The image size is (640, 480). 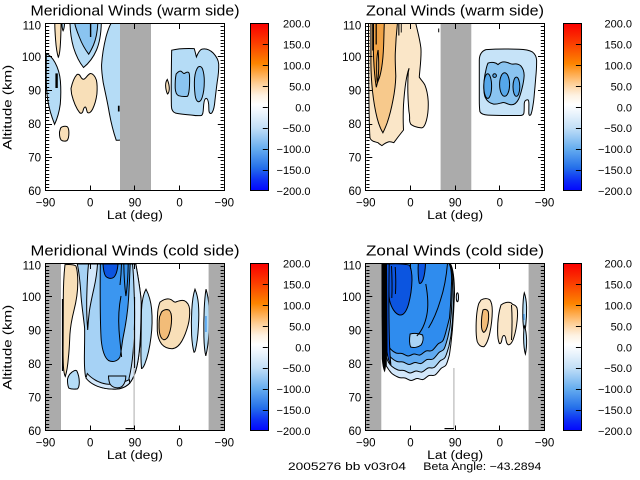 What do you see at coordinates (455, 251) in the screenshot?
I see `svg-text: Zonal Winds (cold side)` at bounding box center [455, 251].